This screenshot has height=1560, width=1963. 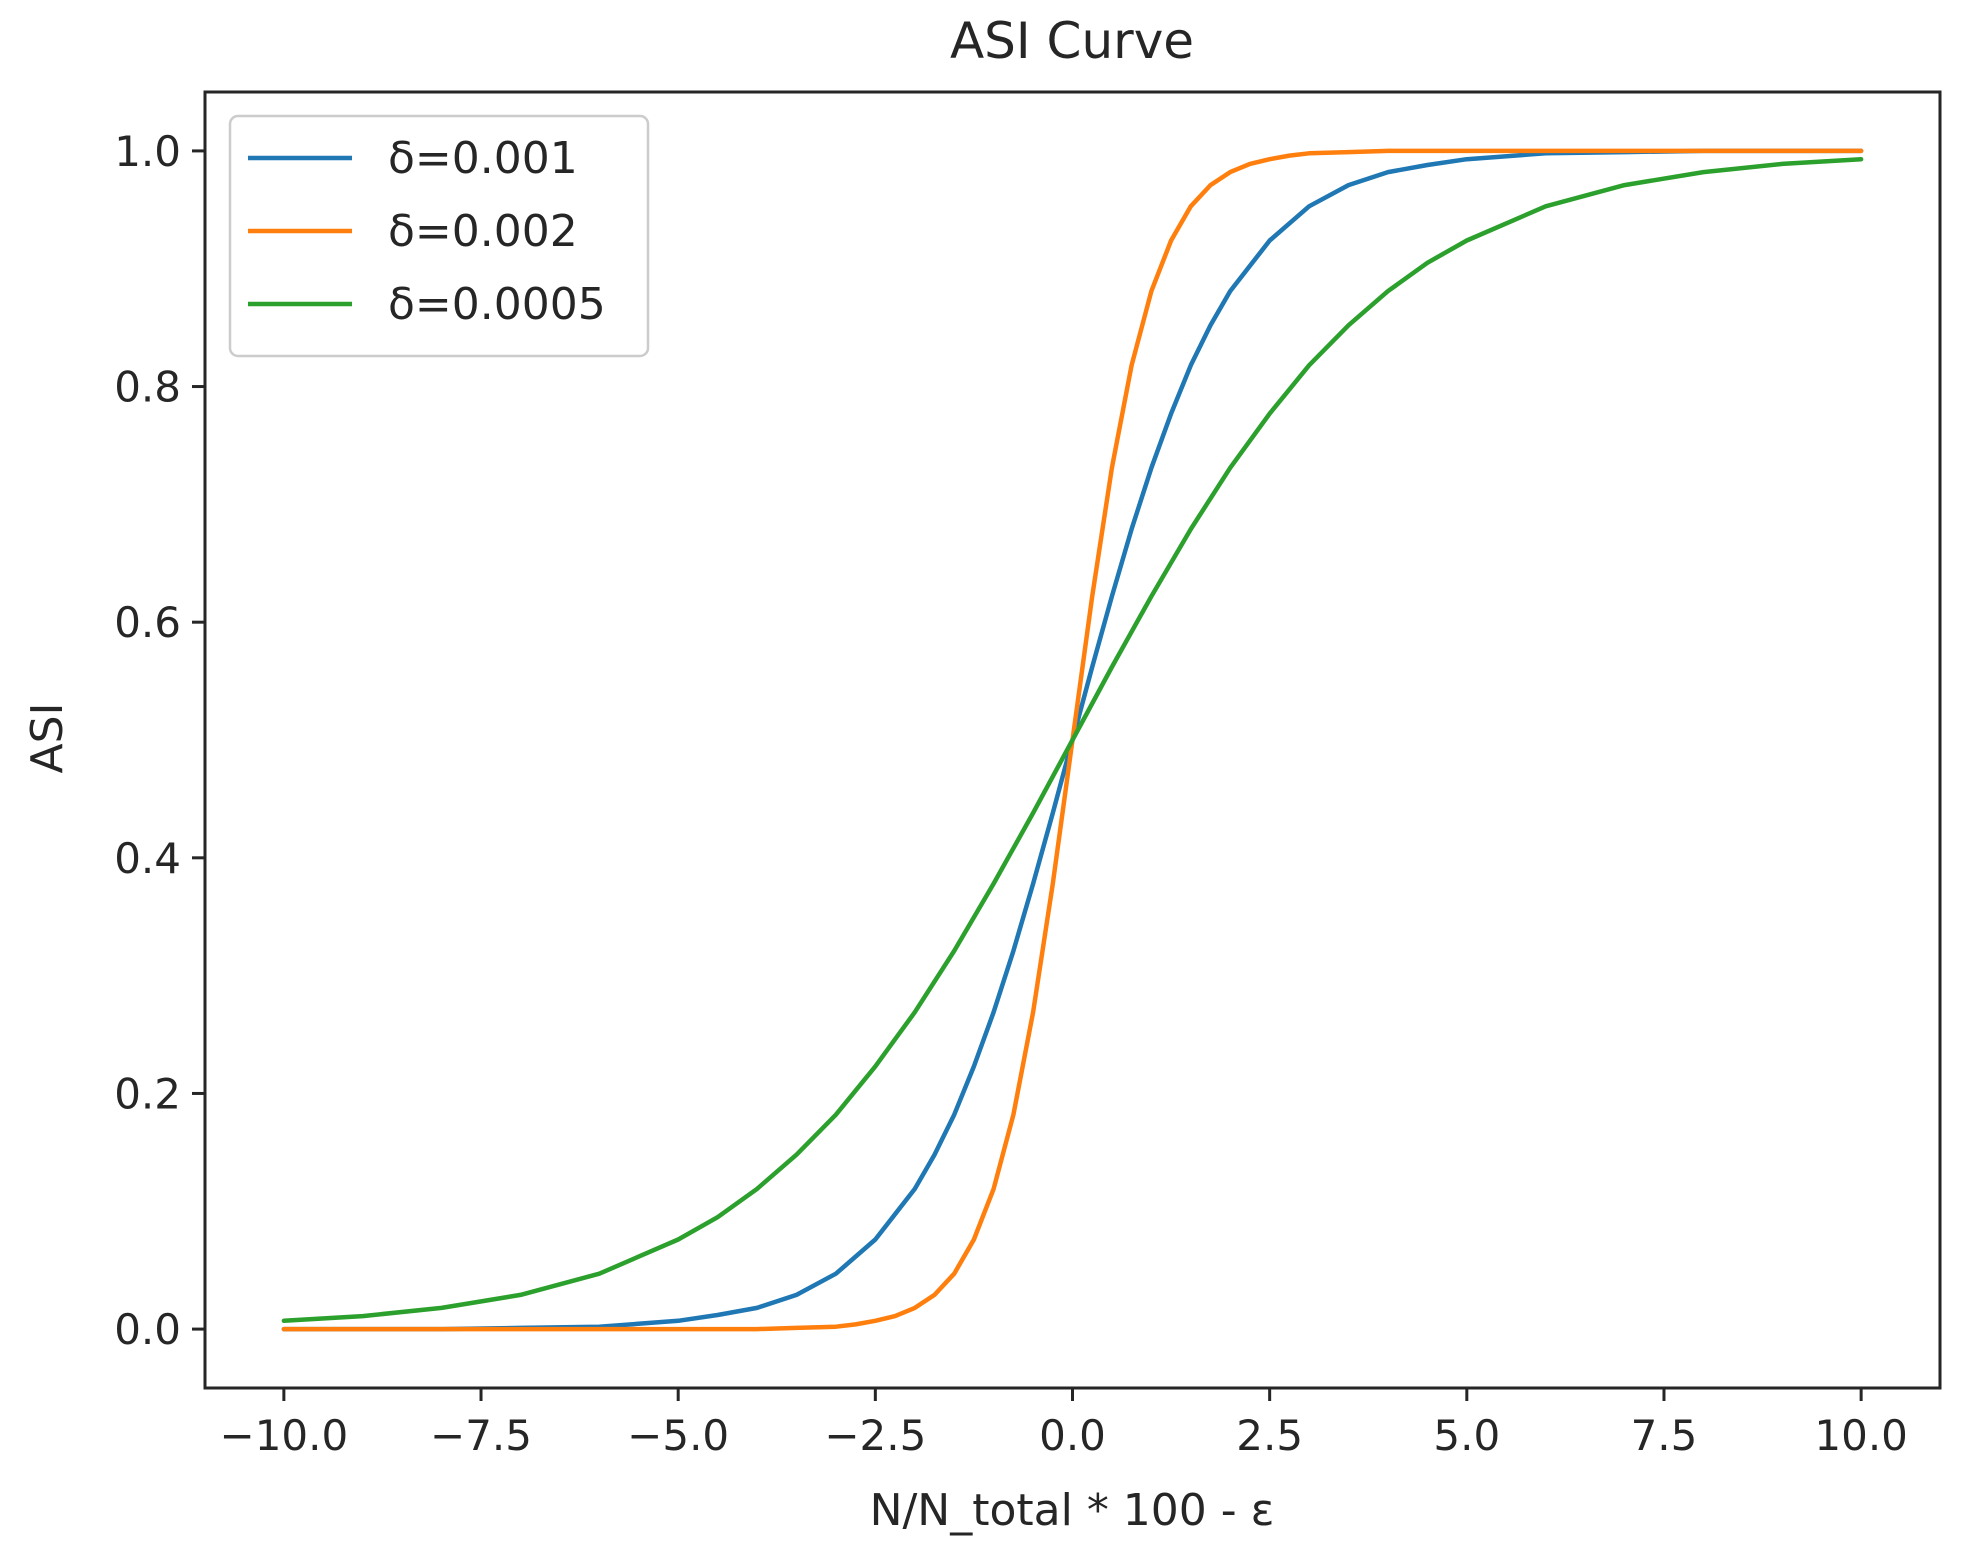 I want to click on x-tick-label: 5.0, so click(x=1466, y=1435).